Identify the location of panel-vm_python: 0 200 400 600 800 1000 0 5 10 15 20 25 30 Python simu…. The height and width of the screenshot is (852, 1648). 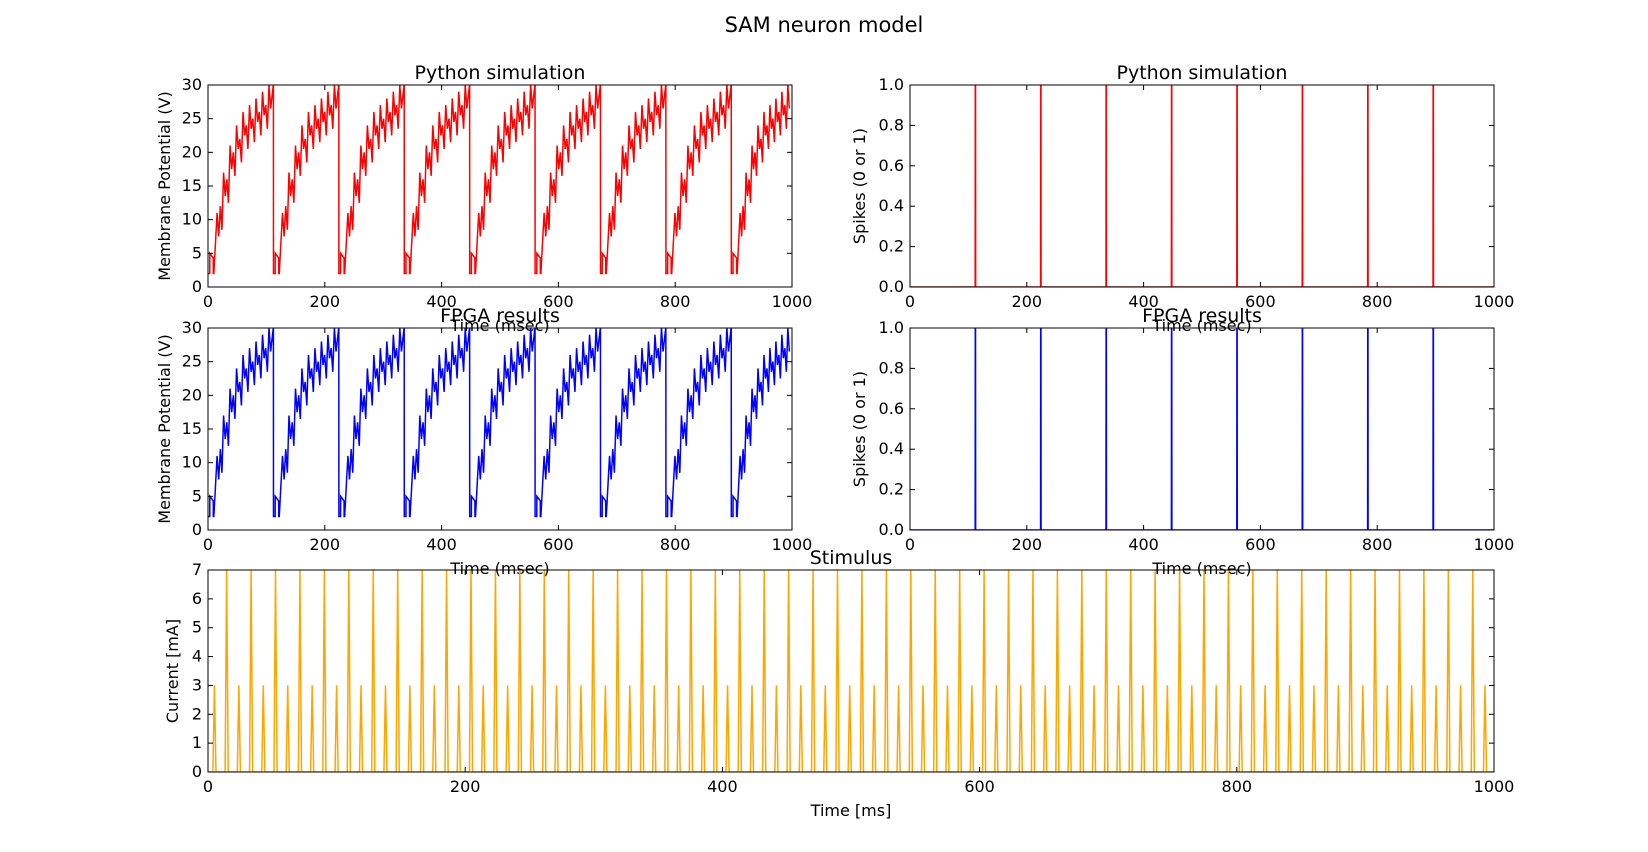
(483, 198).